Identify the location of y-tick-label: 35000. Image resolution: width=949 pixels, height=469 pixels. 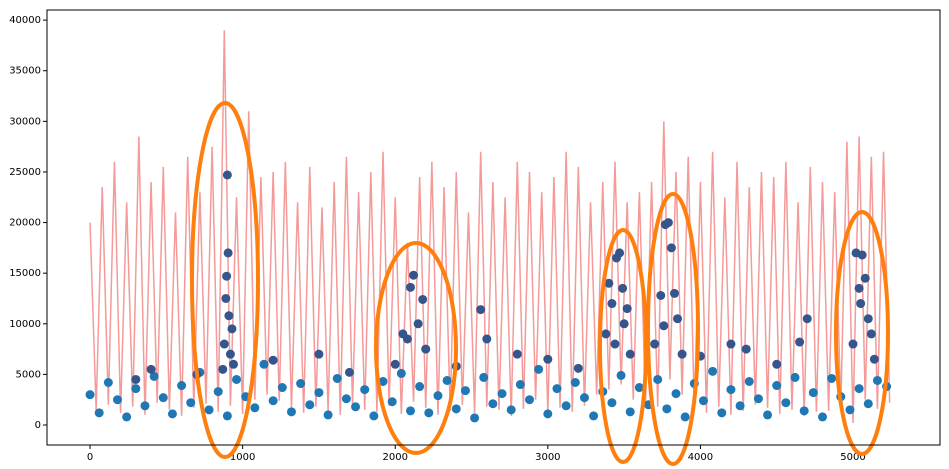
(25, 71).